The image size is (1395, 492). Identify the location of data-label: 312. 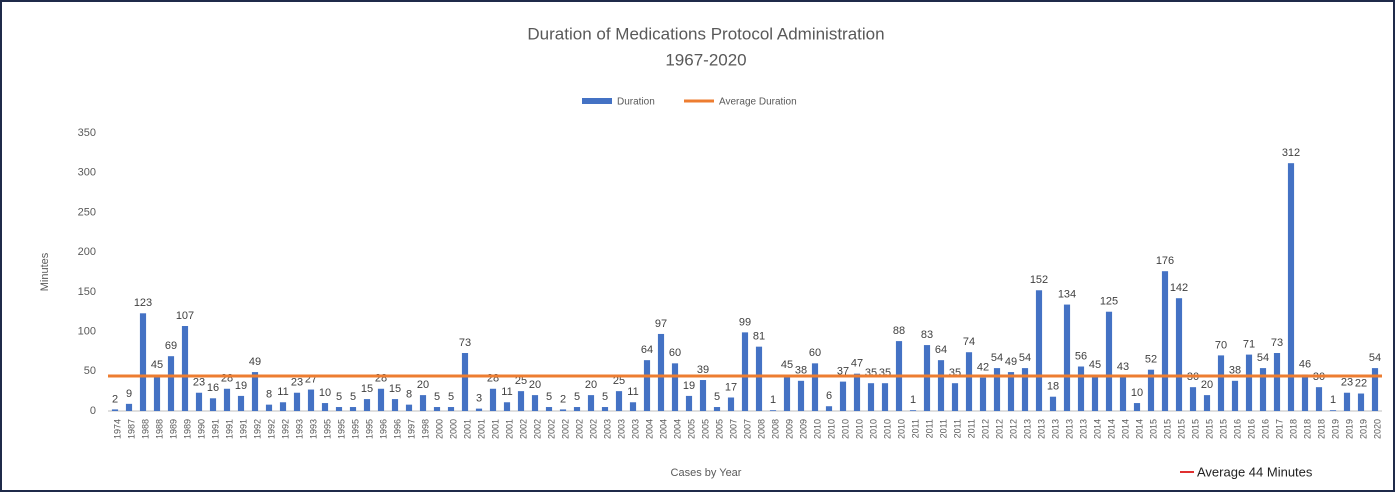
(1291, 153).